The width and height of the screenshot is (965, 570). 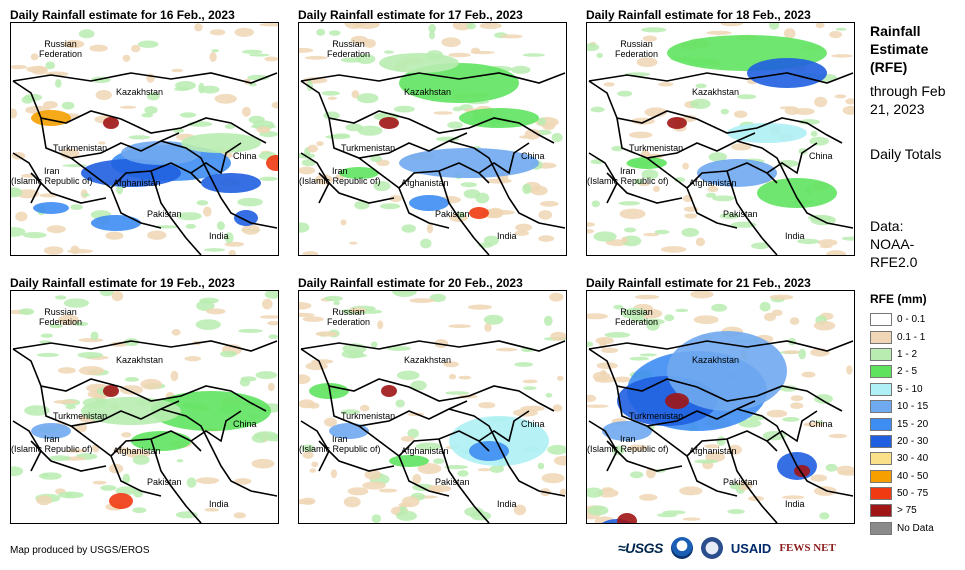 I want to click on country-label-afghanistan: Afghanistan, so click(x=713, y=183).